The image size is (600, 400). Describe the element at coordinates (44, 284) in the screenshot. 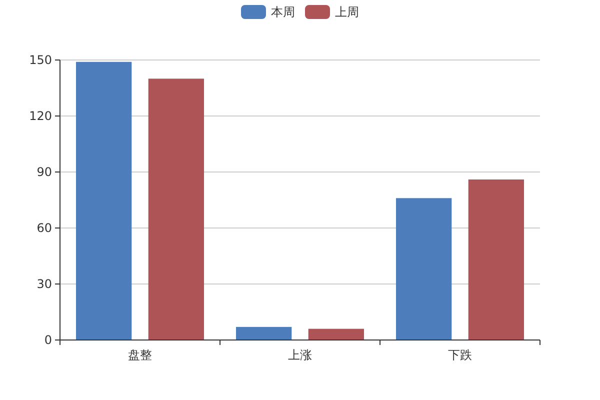

I see `y-tick-label: 30` at that location.